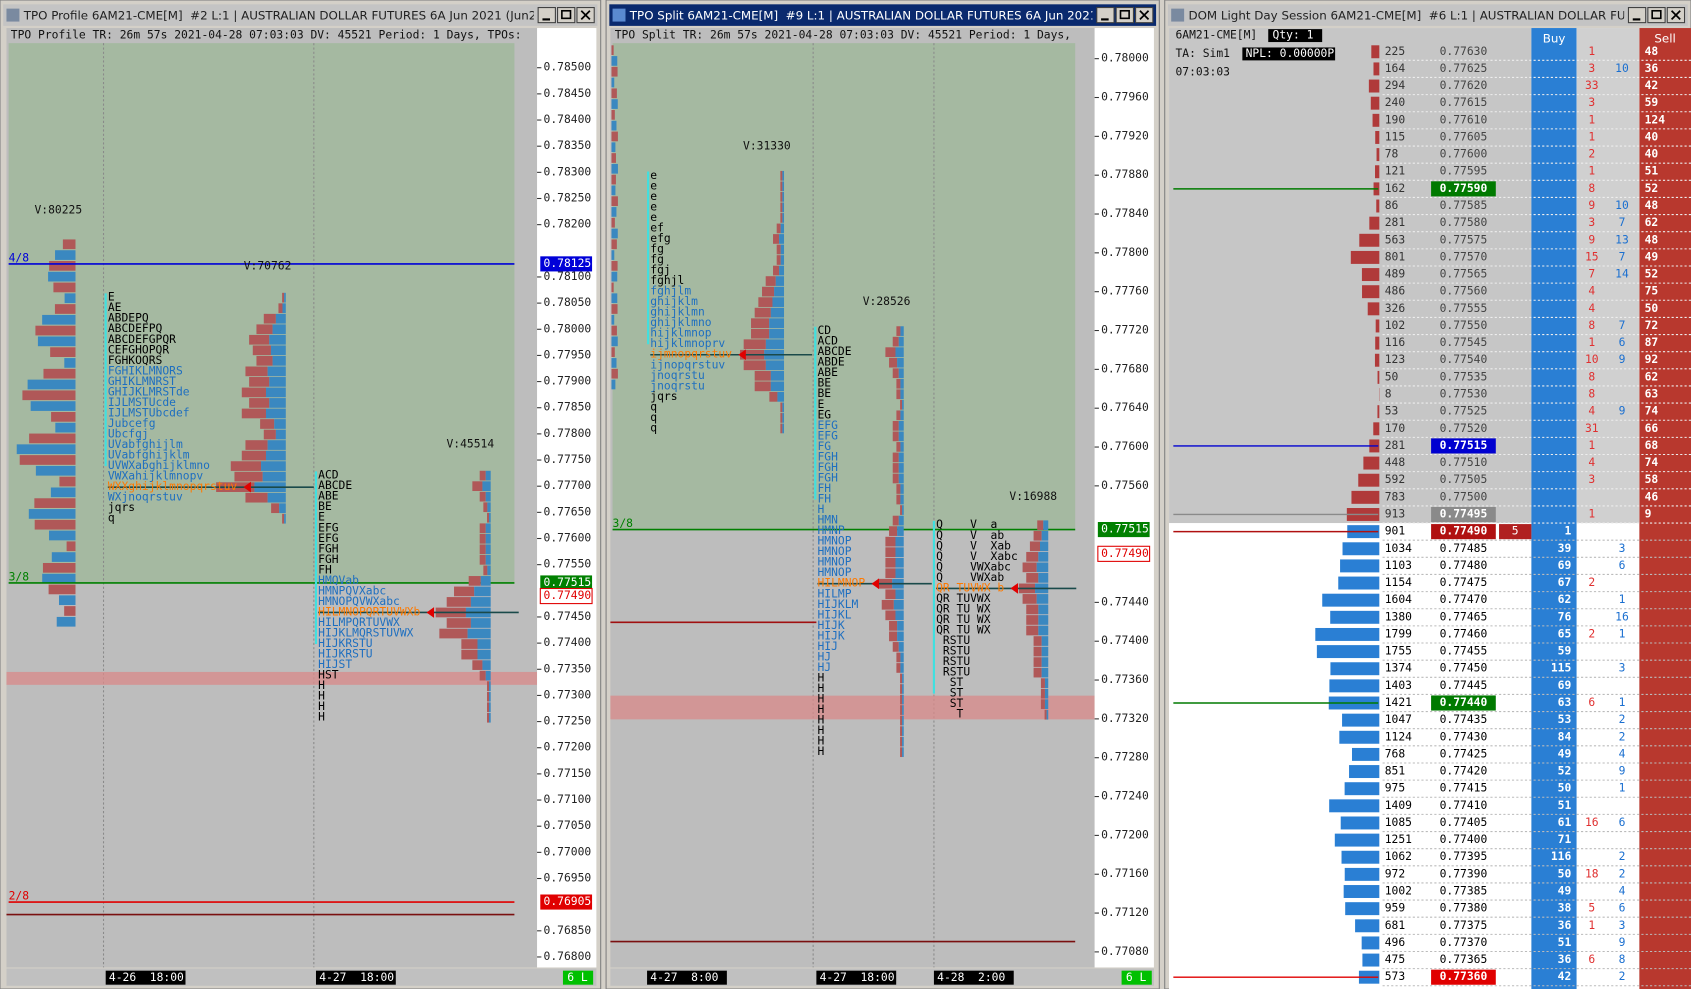 The height and width of the screenshot is (989, 1691). I want to click on row-volume: 1062, so click(1398, 856).